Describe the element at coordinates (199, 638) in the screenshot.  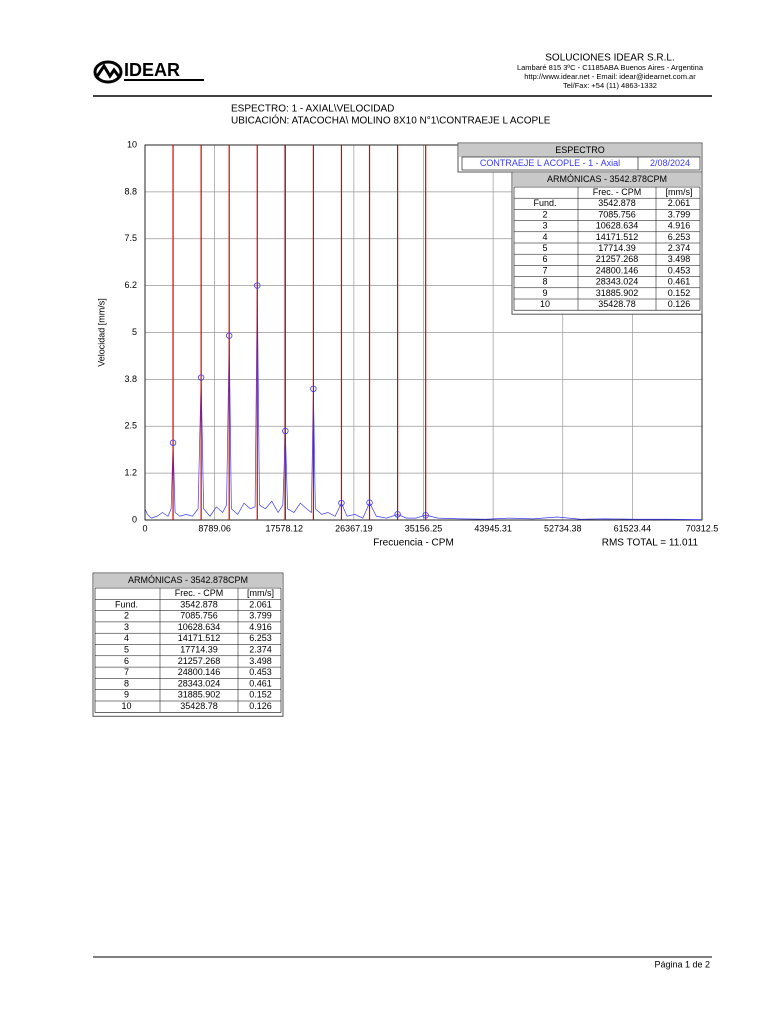
I see `harmonics-table-frequency: 14171.512` at that location.